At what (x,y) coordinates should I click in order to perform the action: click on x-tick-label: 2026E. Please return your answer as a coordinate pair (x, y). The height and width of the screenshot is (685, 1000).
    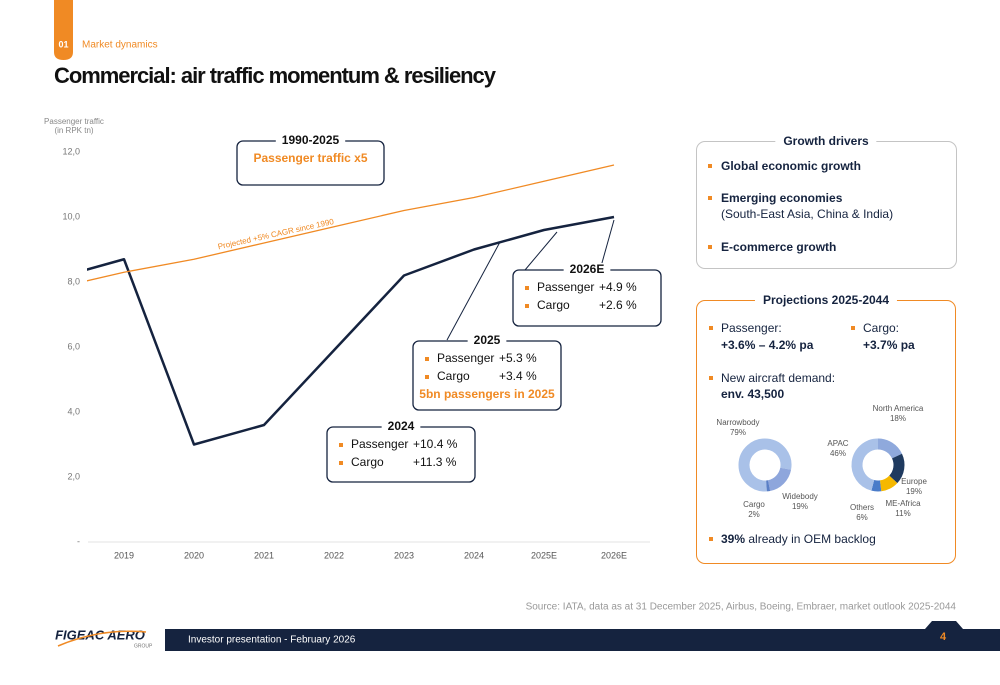
    Looking at the image, I should click on (614, 555).